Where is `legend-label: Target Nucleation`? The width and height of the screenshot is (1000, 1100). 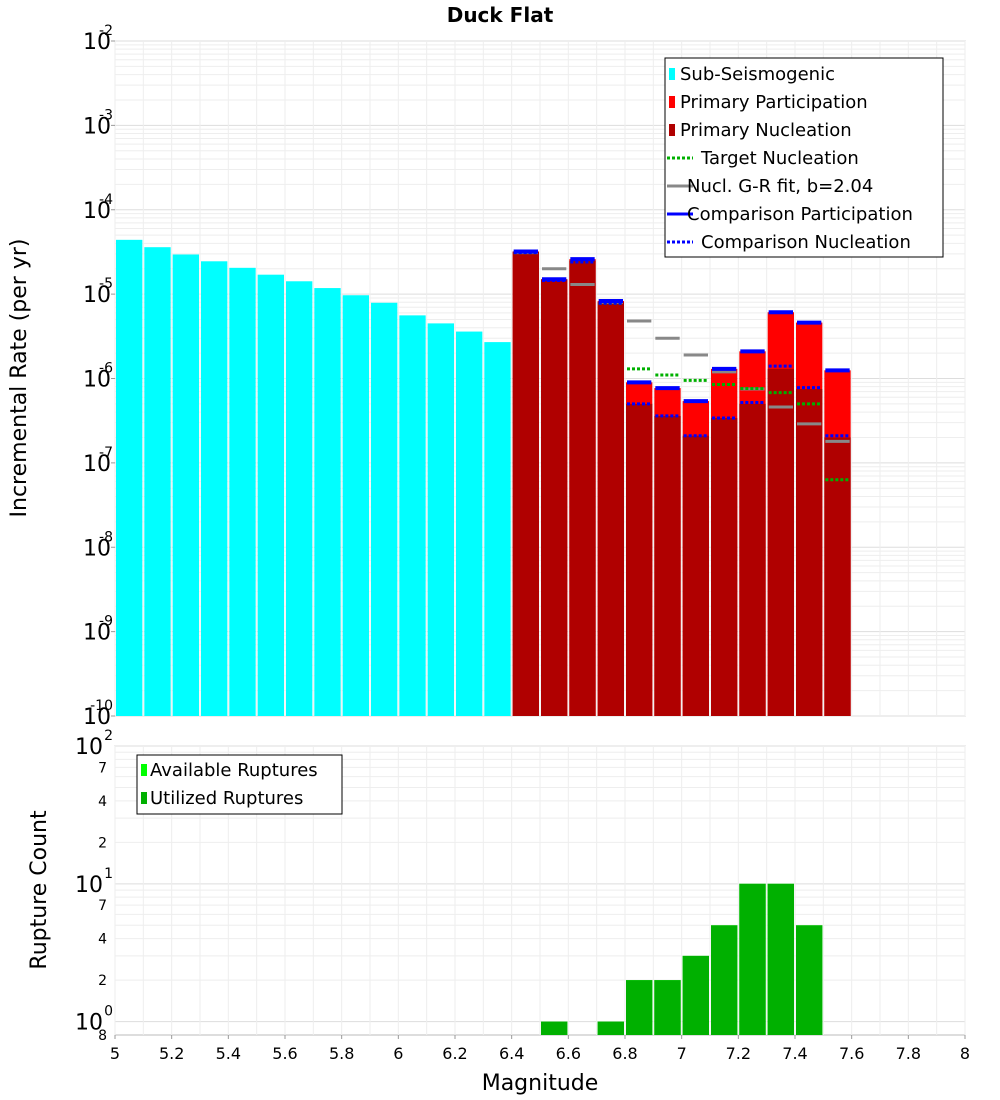 legend-label: Target Nucleation is located at coordinates (779, 158).